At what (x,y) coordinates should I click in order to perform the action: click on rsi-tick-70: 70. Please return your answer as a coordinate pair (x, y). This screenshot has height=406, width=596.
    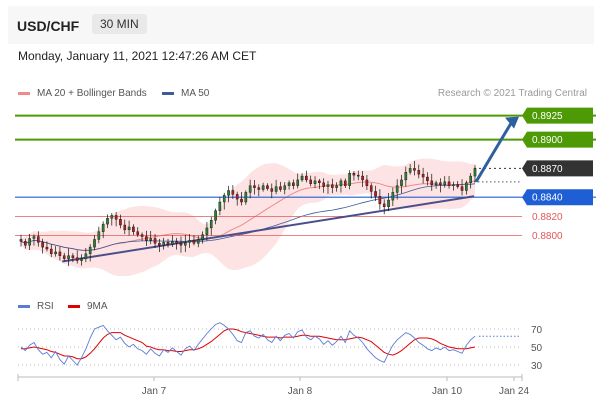
    Looking at the image, I should click on (537, 330).